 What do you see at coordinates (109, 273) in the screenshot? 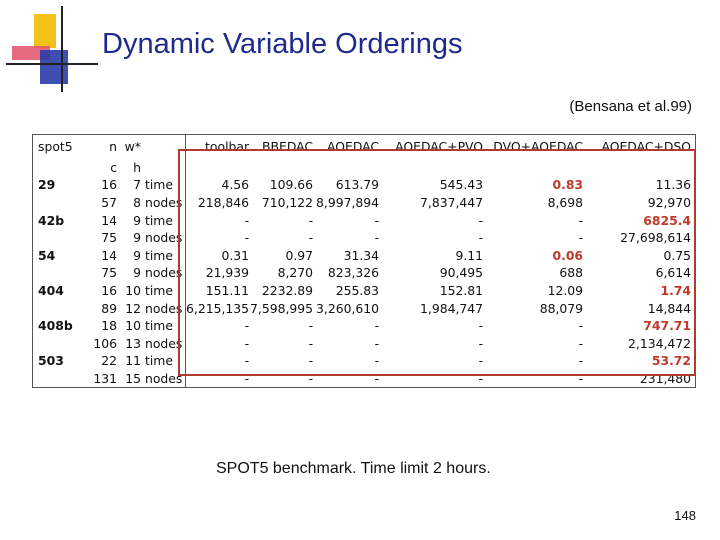
I see `table-cell: 75` at bounding box center [109, 273].